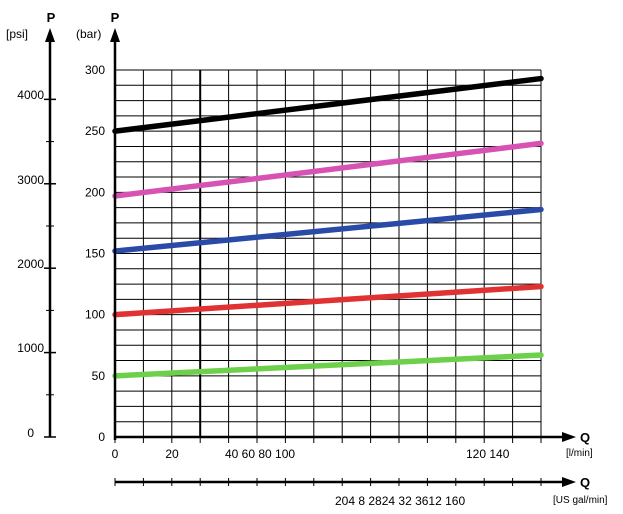 This screenshot has width=623, height=514. Describe the element at coordinates (101, 437) in the screenshot. I see `bar-tick-label: 0` at that location.